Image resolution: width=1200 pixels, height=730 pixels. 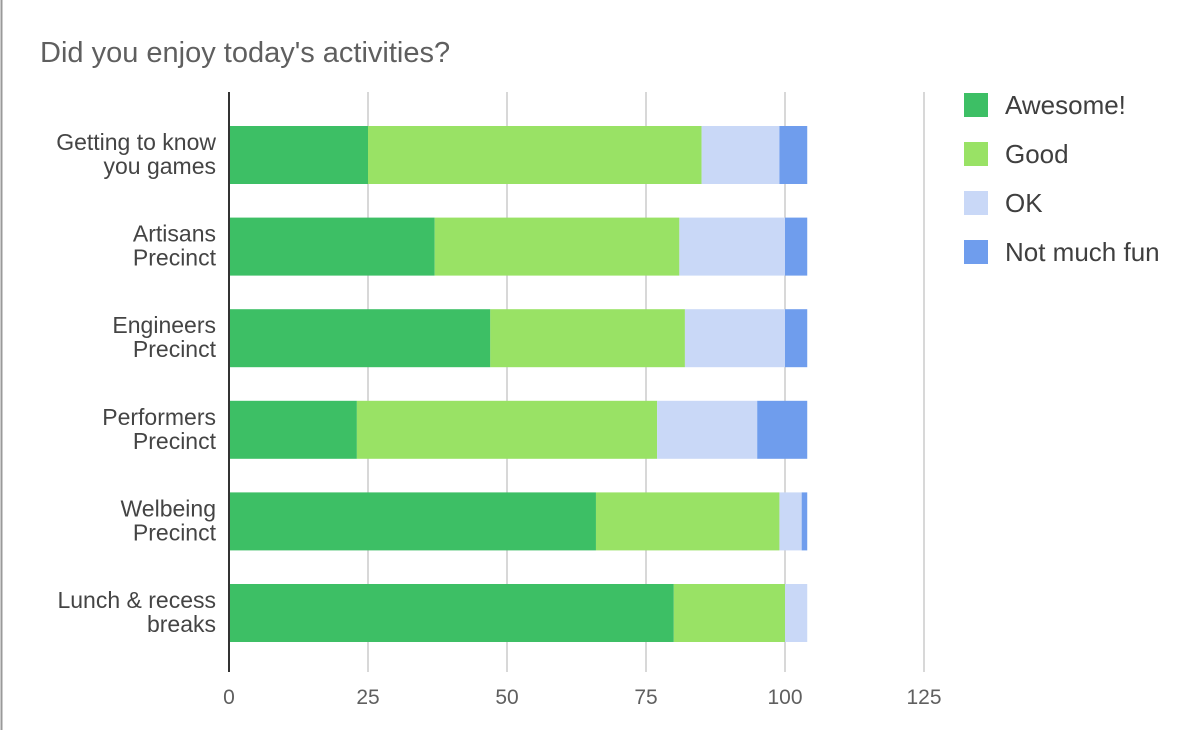 What do you see at coordinates (367, 697) in the screenshot?
I see `x-tick-label-25: 25` at bounding box center [367, 697].